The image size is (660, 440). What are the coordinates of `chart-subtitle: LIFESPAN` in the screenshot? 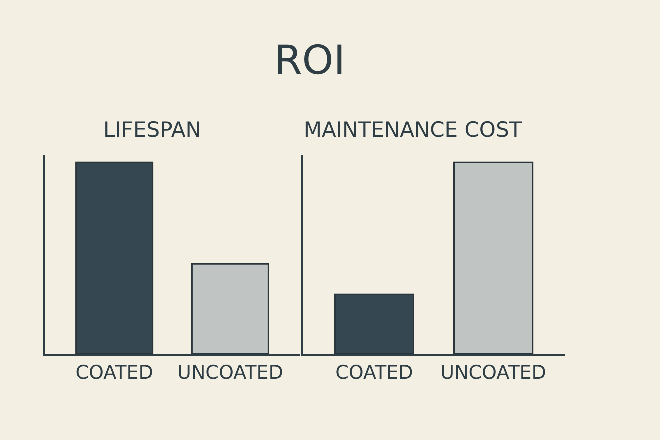 It's located at (153, 130).